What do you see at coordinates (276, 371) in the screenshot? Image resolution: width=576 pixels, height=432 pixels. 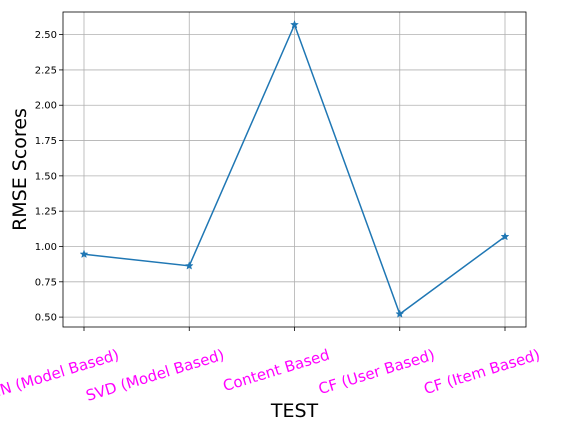 I see `x-tick-label: Content Based` at bounding box center [276, 371].